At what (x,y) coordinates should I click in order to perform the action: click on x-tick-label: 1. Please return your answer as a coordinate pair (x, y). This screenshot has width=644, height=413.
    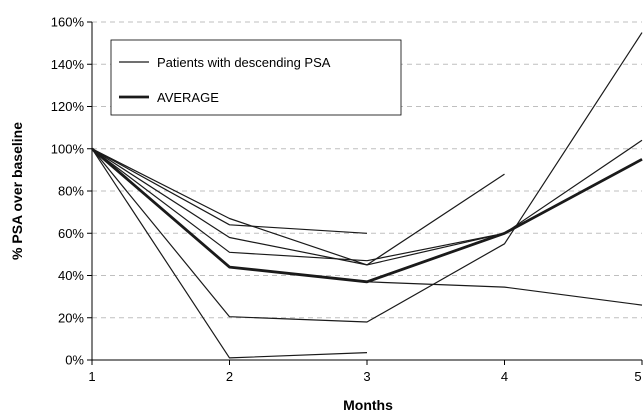
    Looking at the image, I should click on (91, 376).